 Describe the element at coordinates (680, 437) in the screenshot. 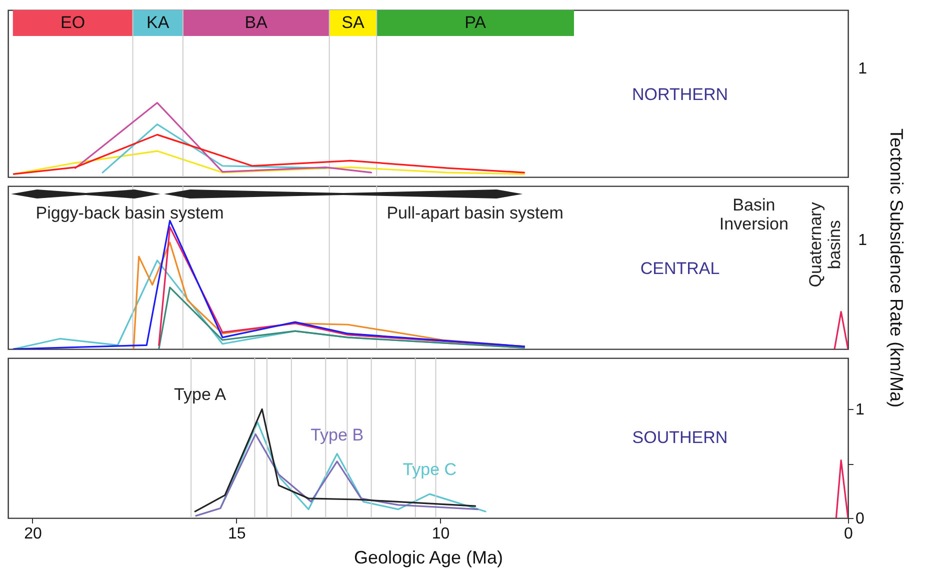

I see `annotation: SOUTHERN` at that location.